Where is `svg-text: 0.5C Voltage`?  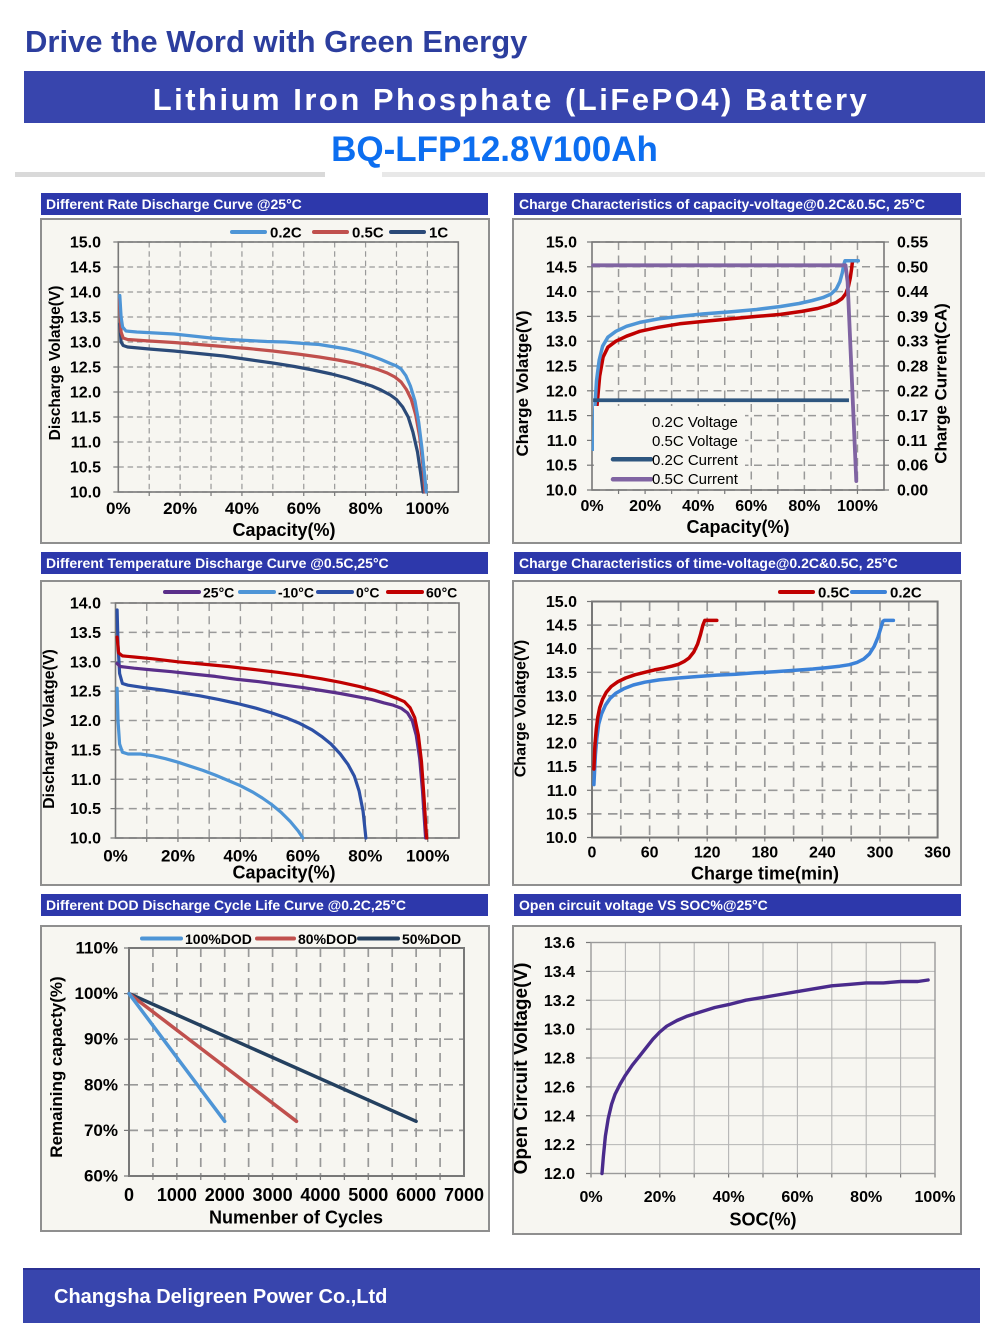 svg-text: 0.5C Voltage is located at coordinates (695, 441).